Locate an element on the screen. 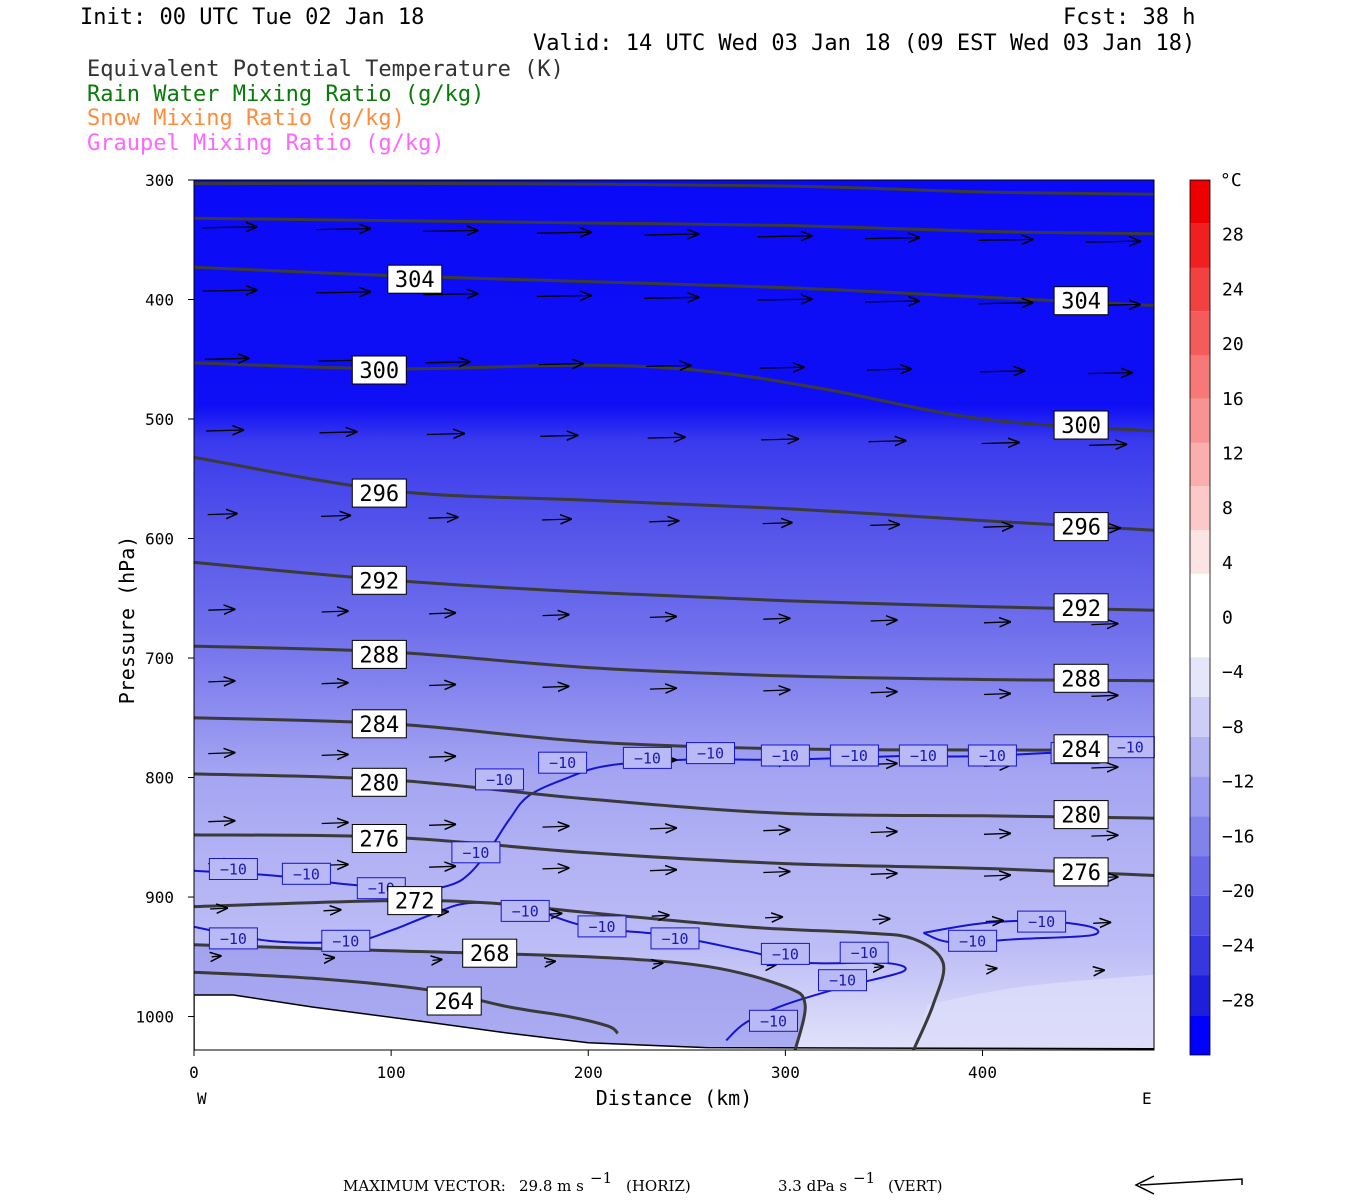  svg-text: 280 is located at coordinates (379, 783).